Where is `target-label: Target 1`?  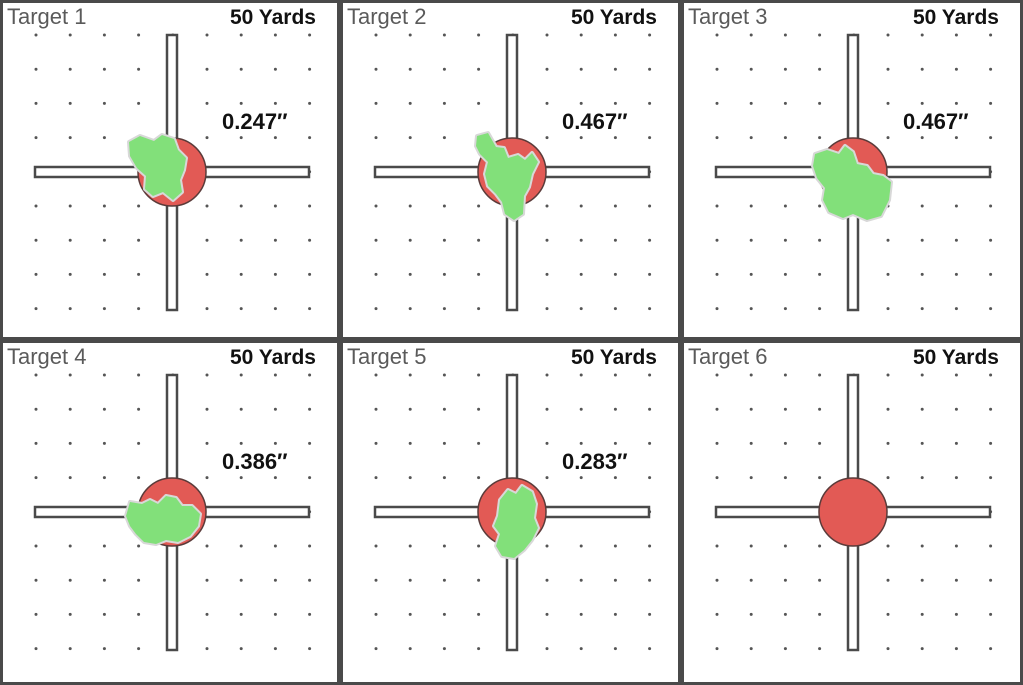 target-label: Target 1 is located at coordinates (47, 16).